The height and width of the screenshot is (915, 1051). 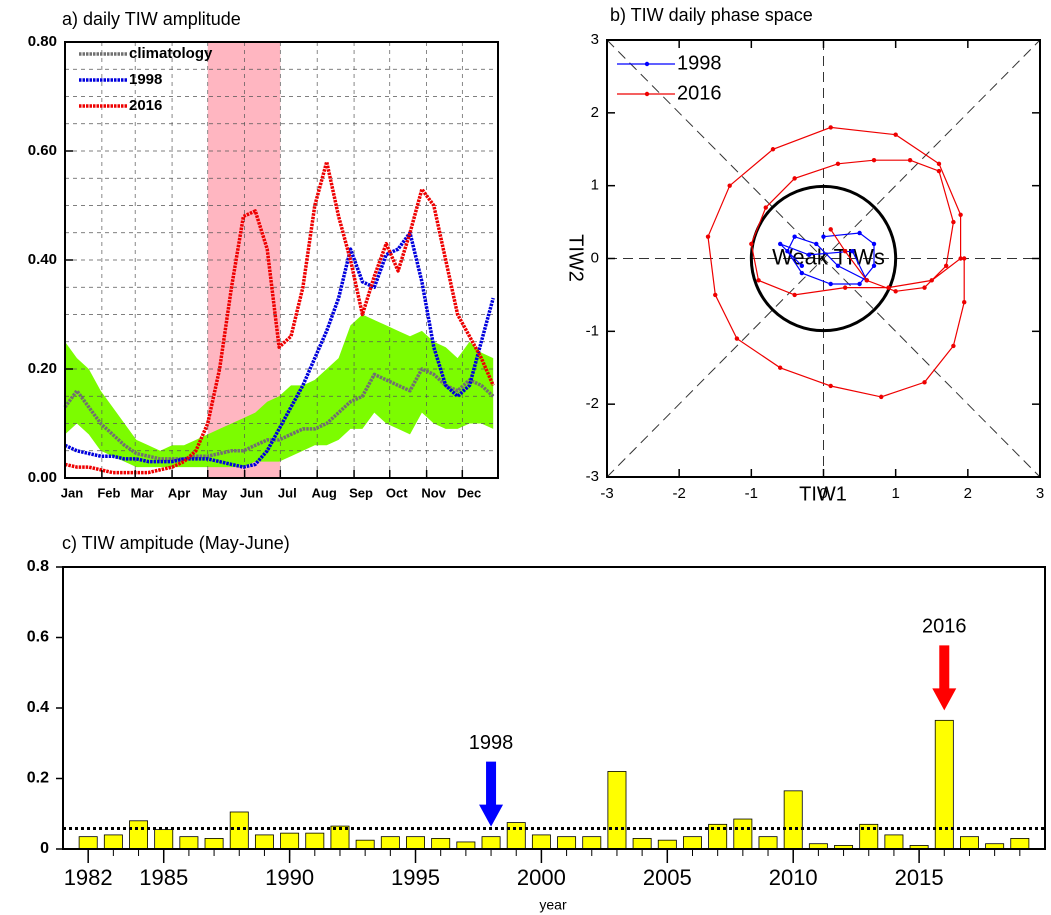 What do you see at coordinates (171, 53) in the screenshot?
I see `legend-label: climatology` at bounding box center [171, 53].